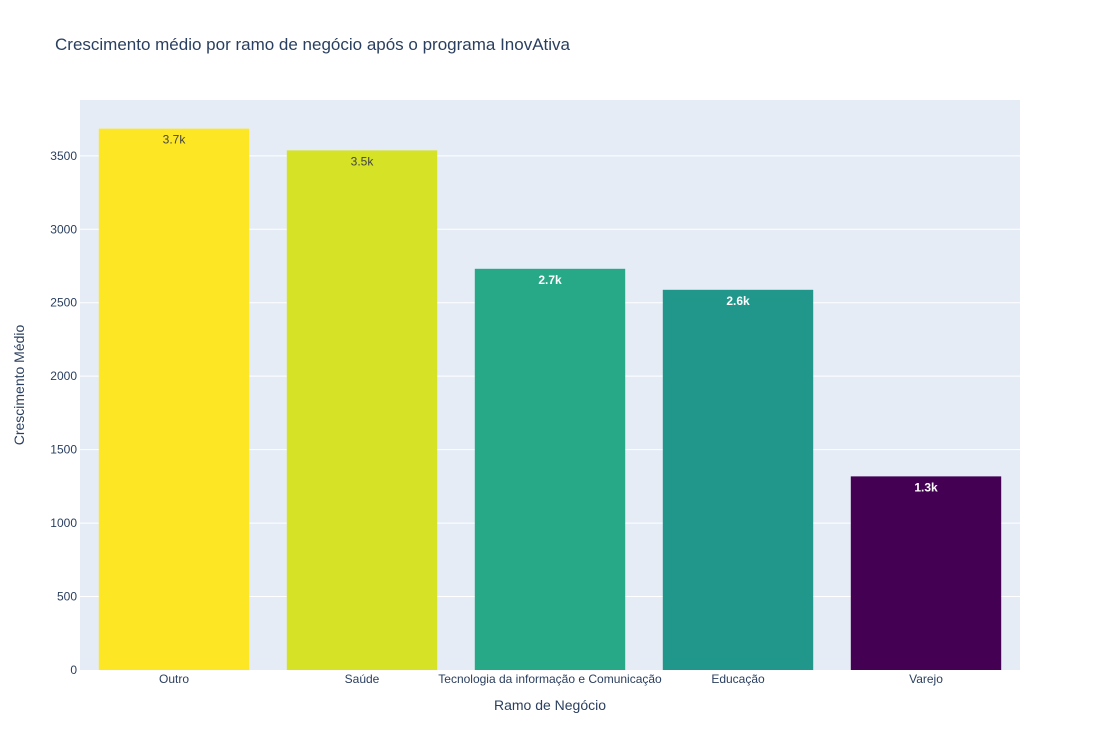  What do you see at coordinates (363, 161) in the screenshot?
I see `bar-data-label: 3.5k` at bounding box center [363, 161].